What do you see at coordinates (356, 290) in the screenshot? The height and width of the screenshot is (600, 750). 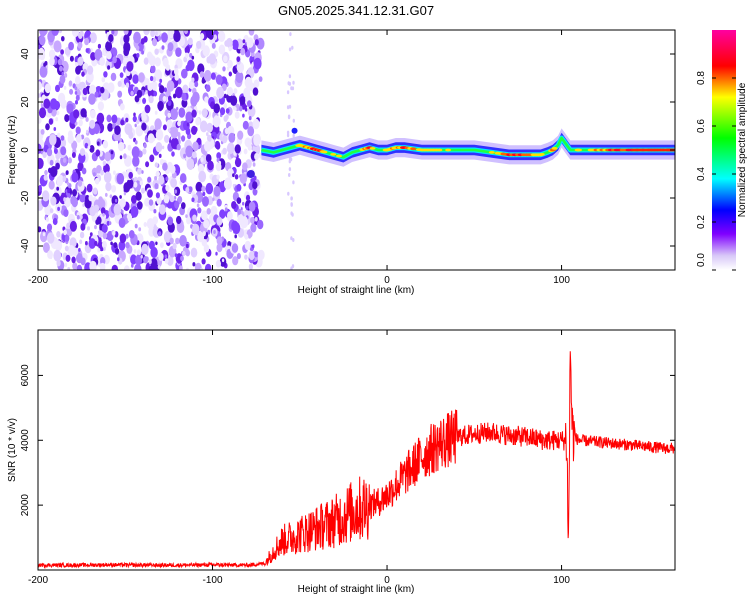 I see `spectrogram-x-label: Height of straight line (km)` at bounding box center [356, 290].